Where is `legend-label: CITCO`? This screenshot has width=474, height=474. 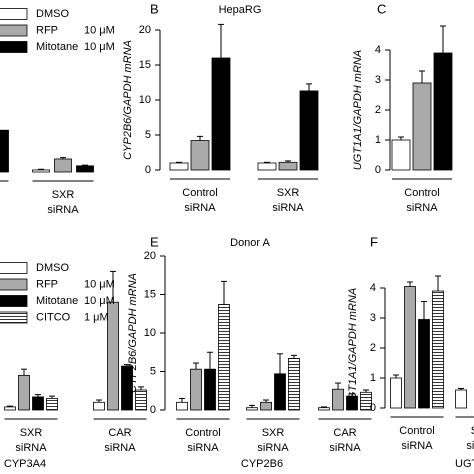 legend-label: CITCO is located at coordinates (53, 317).